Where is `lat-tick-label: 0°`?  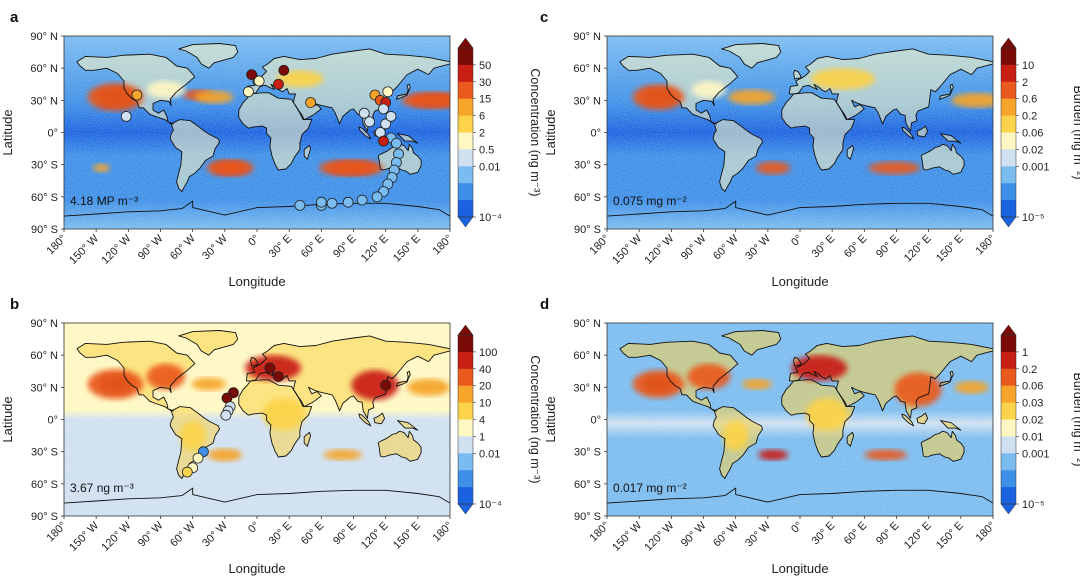 lat-tick-label: 0° is located at coordinates (52, 421).